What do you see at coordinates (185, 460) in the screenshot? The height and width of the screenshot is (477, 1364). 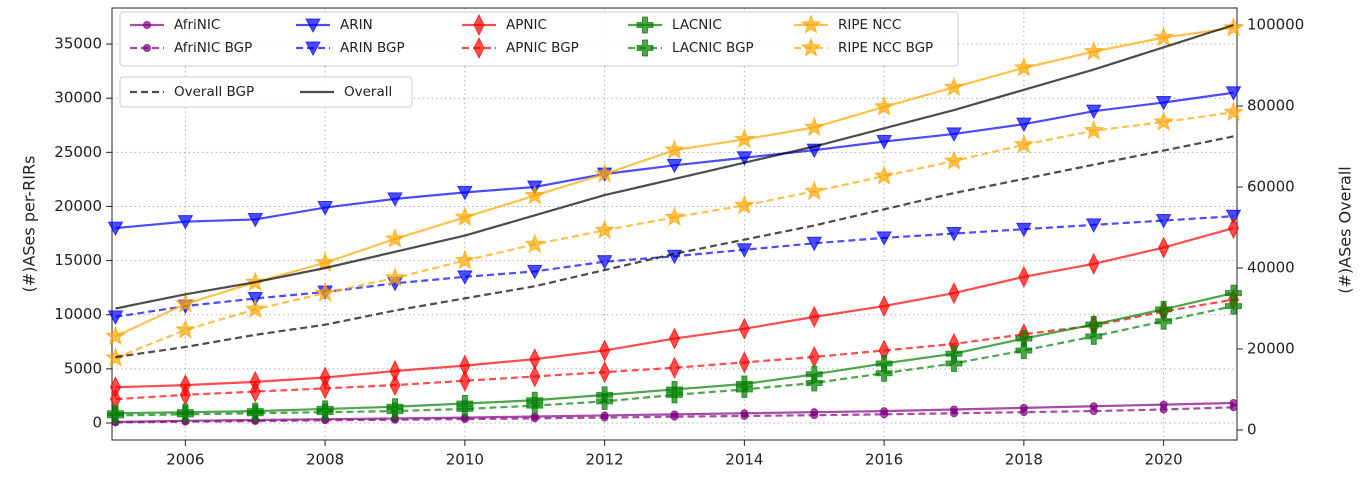 I see `x-tick-label: 2006` at bounding box center [185, 460].